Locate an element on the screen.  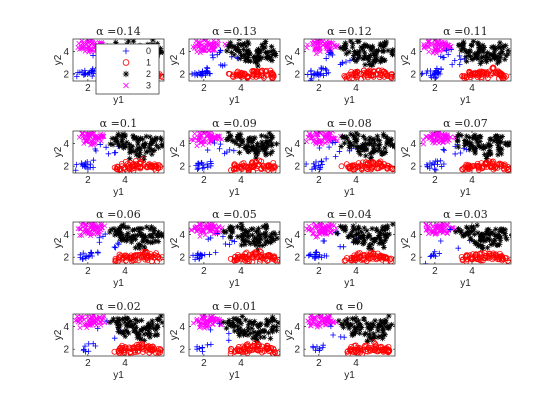
subplot-title: α =0.12 is located at coordinates (349, 31).